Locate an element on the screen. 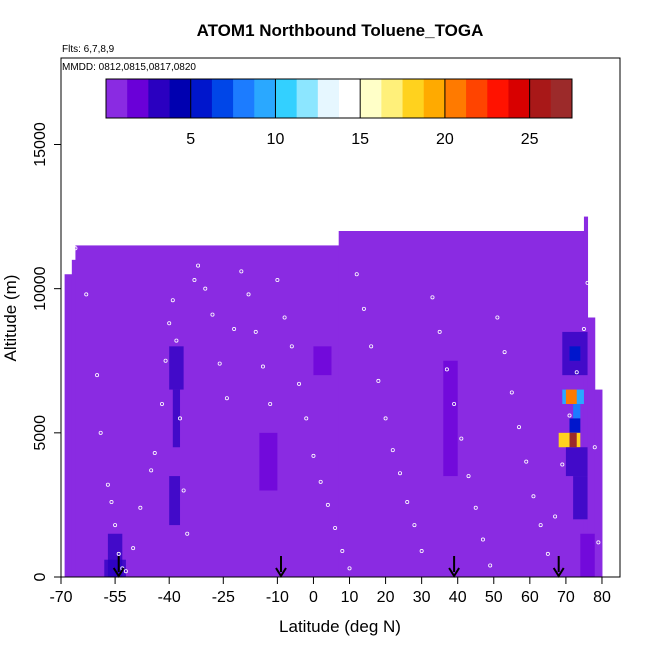 The image size is (650, 650). arrow-layer is located at coordinates (338, 567).